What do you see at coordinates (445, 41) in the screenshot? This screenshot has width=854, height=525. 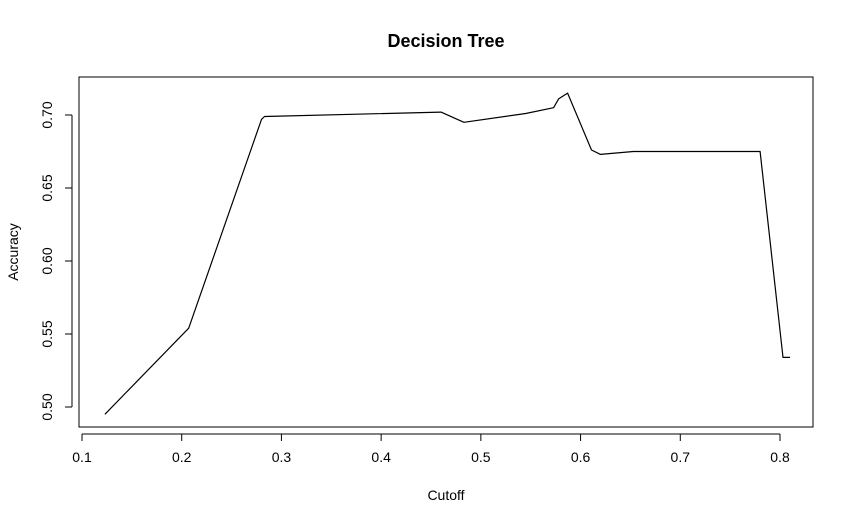 I see `chart-title: Decision Tree` at bounding box center [445, 41].